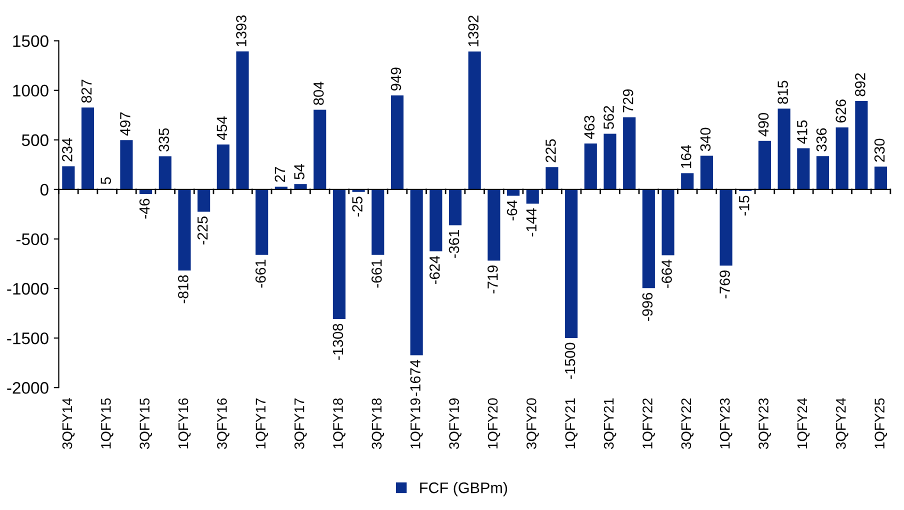  Describe the element at coordinates (223, 423) in the screenshot. I see `x-tick-label: 3QFY16` at that location.